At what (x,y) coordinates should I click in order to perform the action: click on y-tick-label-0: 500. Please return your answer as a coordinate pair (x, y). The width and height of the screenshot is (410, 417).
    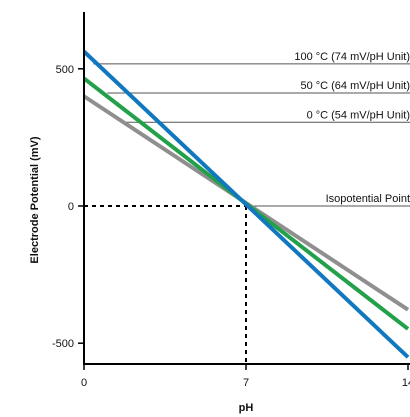
    Looking at the image, I should click on (65, 70).